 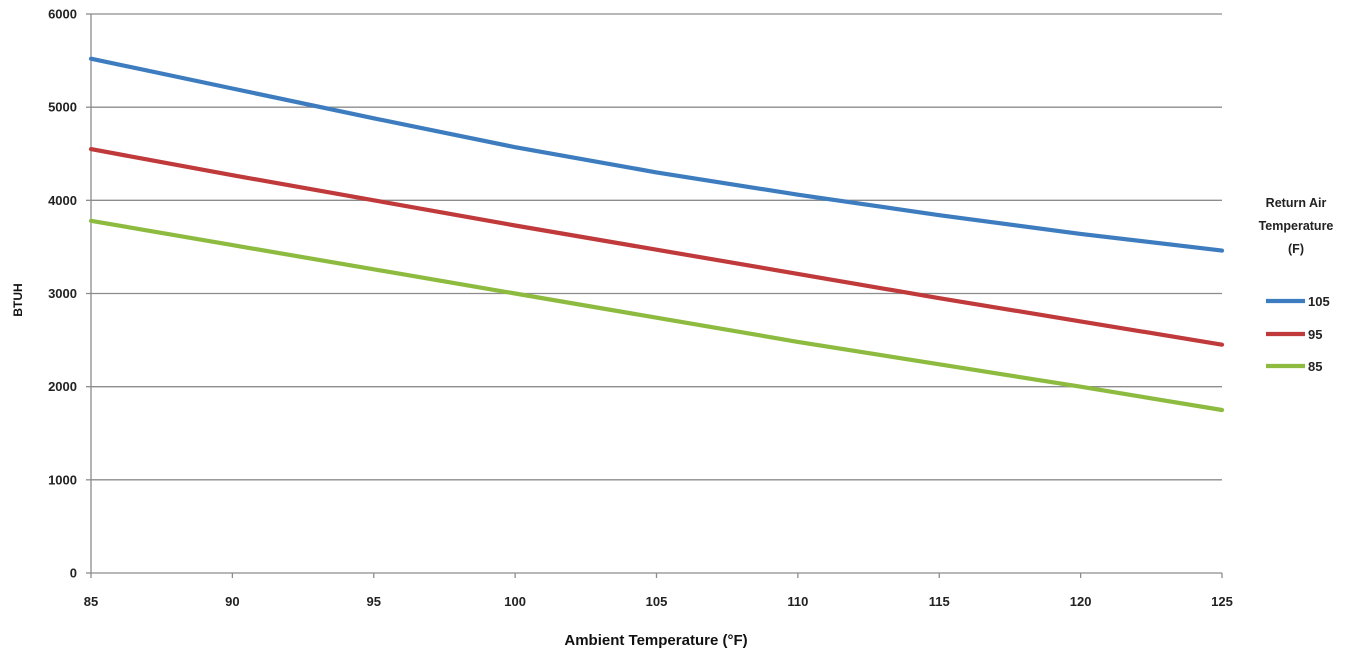 What do you see at coordinates (1296, 249) in the screenshot?
I see `legend-title-line: (F)` at bounding box center [1296, 249].